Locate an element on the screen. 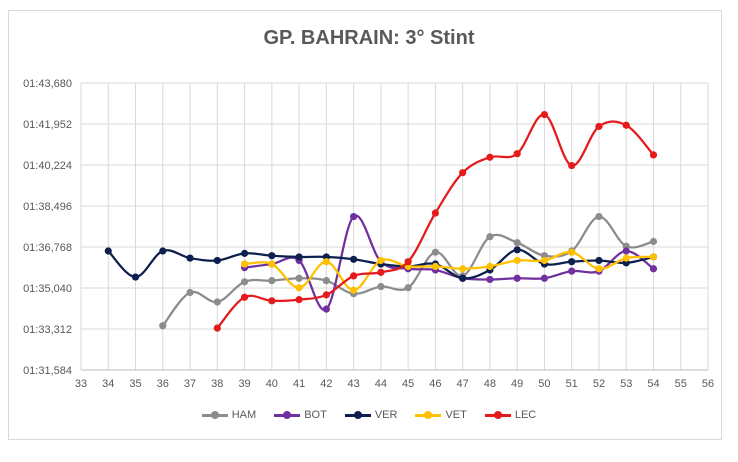 This screenshot has height=462, width=738. legend-item-bot: BOT is located at coordinates (300, 415).